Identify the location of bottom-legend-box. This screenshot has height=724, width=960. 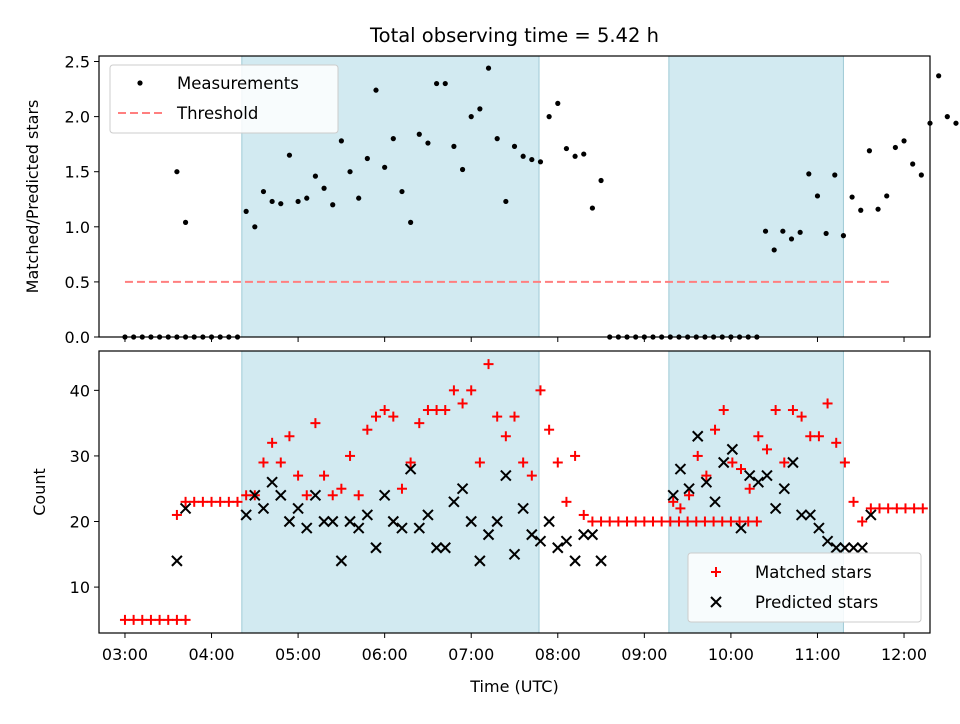
(804, 587).